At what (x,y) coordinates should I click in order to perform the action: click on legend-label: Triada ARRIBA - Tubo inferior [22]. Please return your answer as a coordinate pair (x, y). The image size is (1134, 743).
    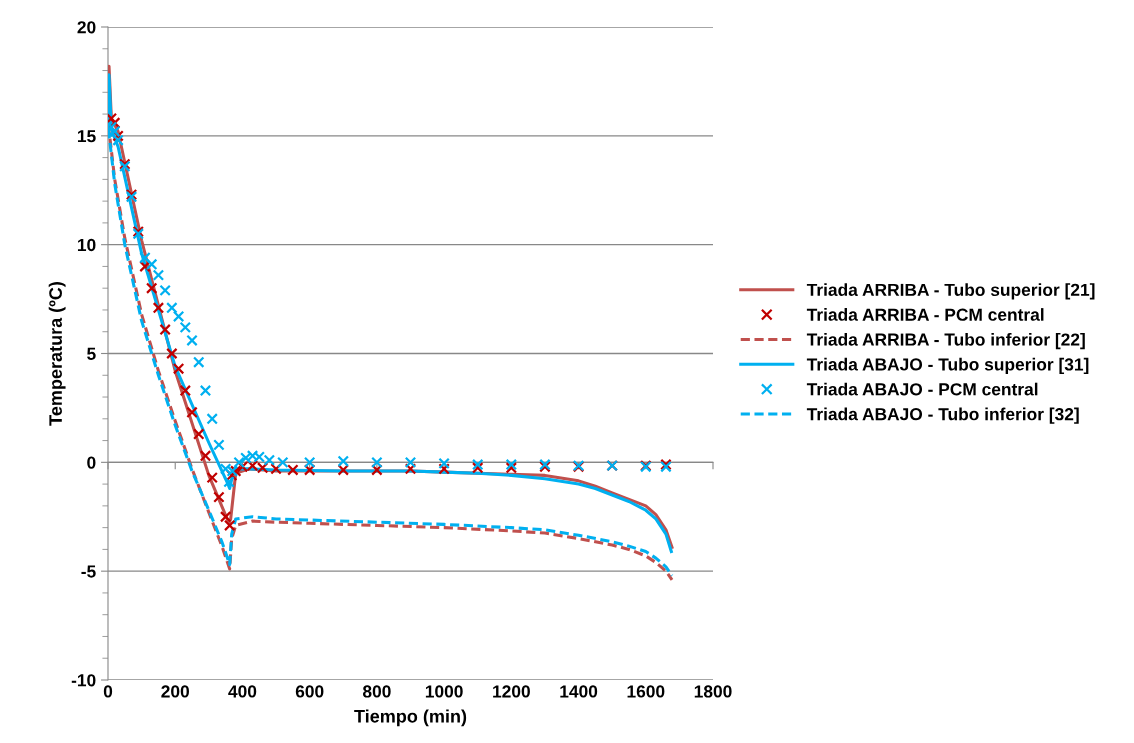
    Looking at the image, I should click on (945, 341).